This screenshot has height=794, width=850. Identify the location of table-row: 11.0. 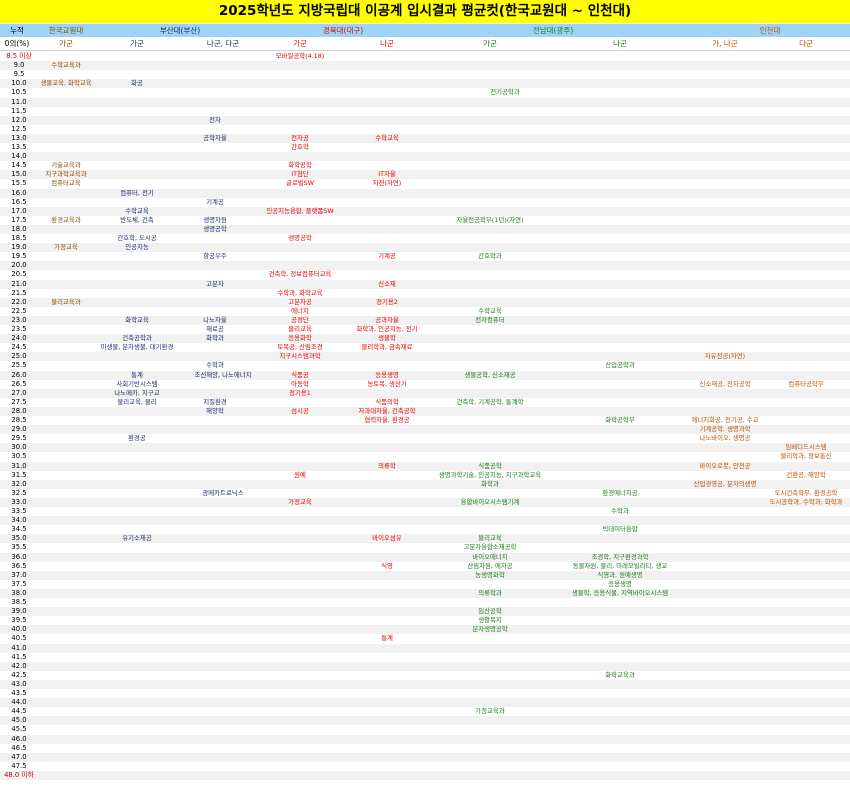
(425, 102).